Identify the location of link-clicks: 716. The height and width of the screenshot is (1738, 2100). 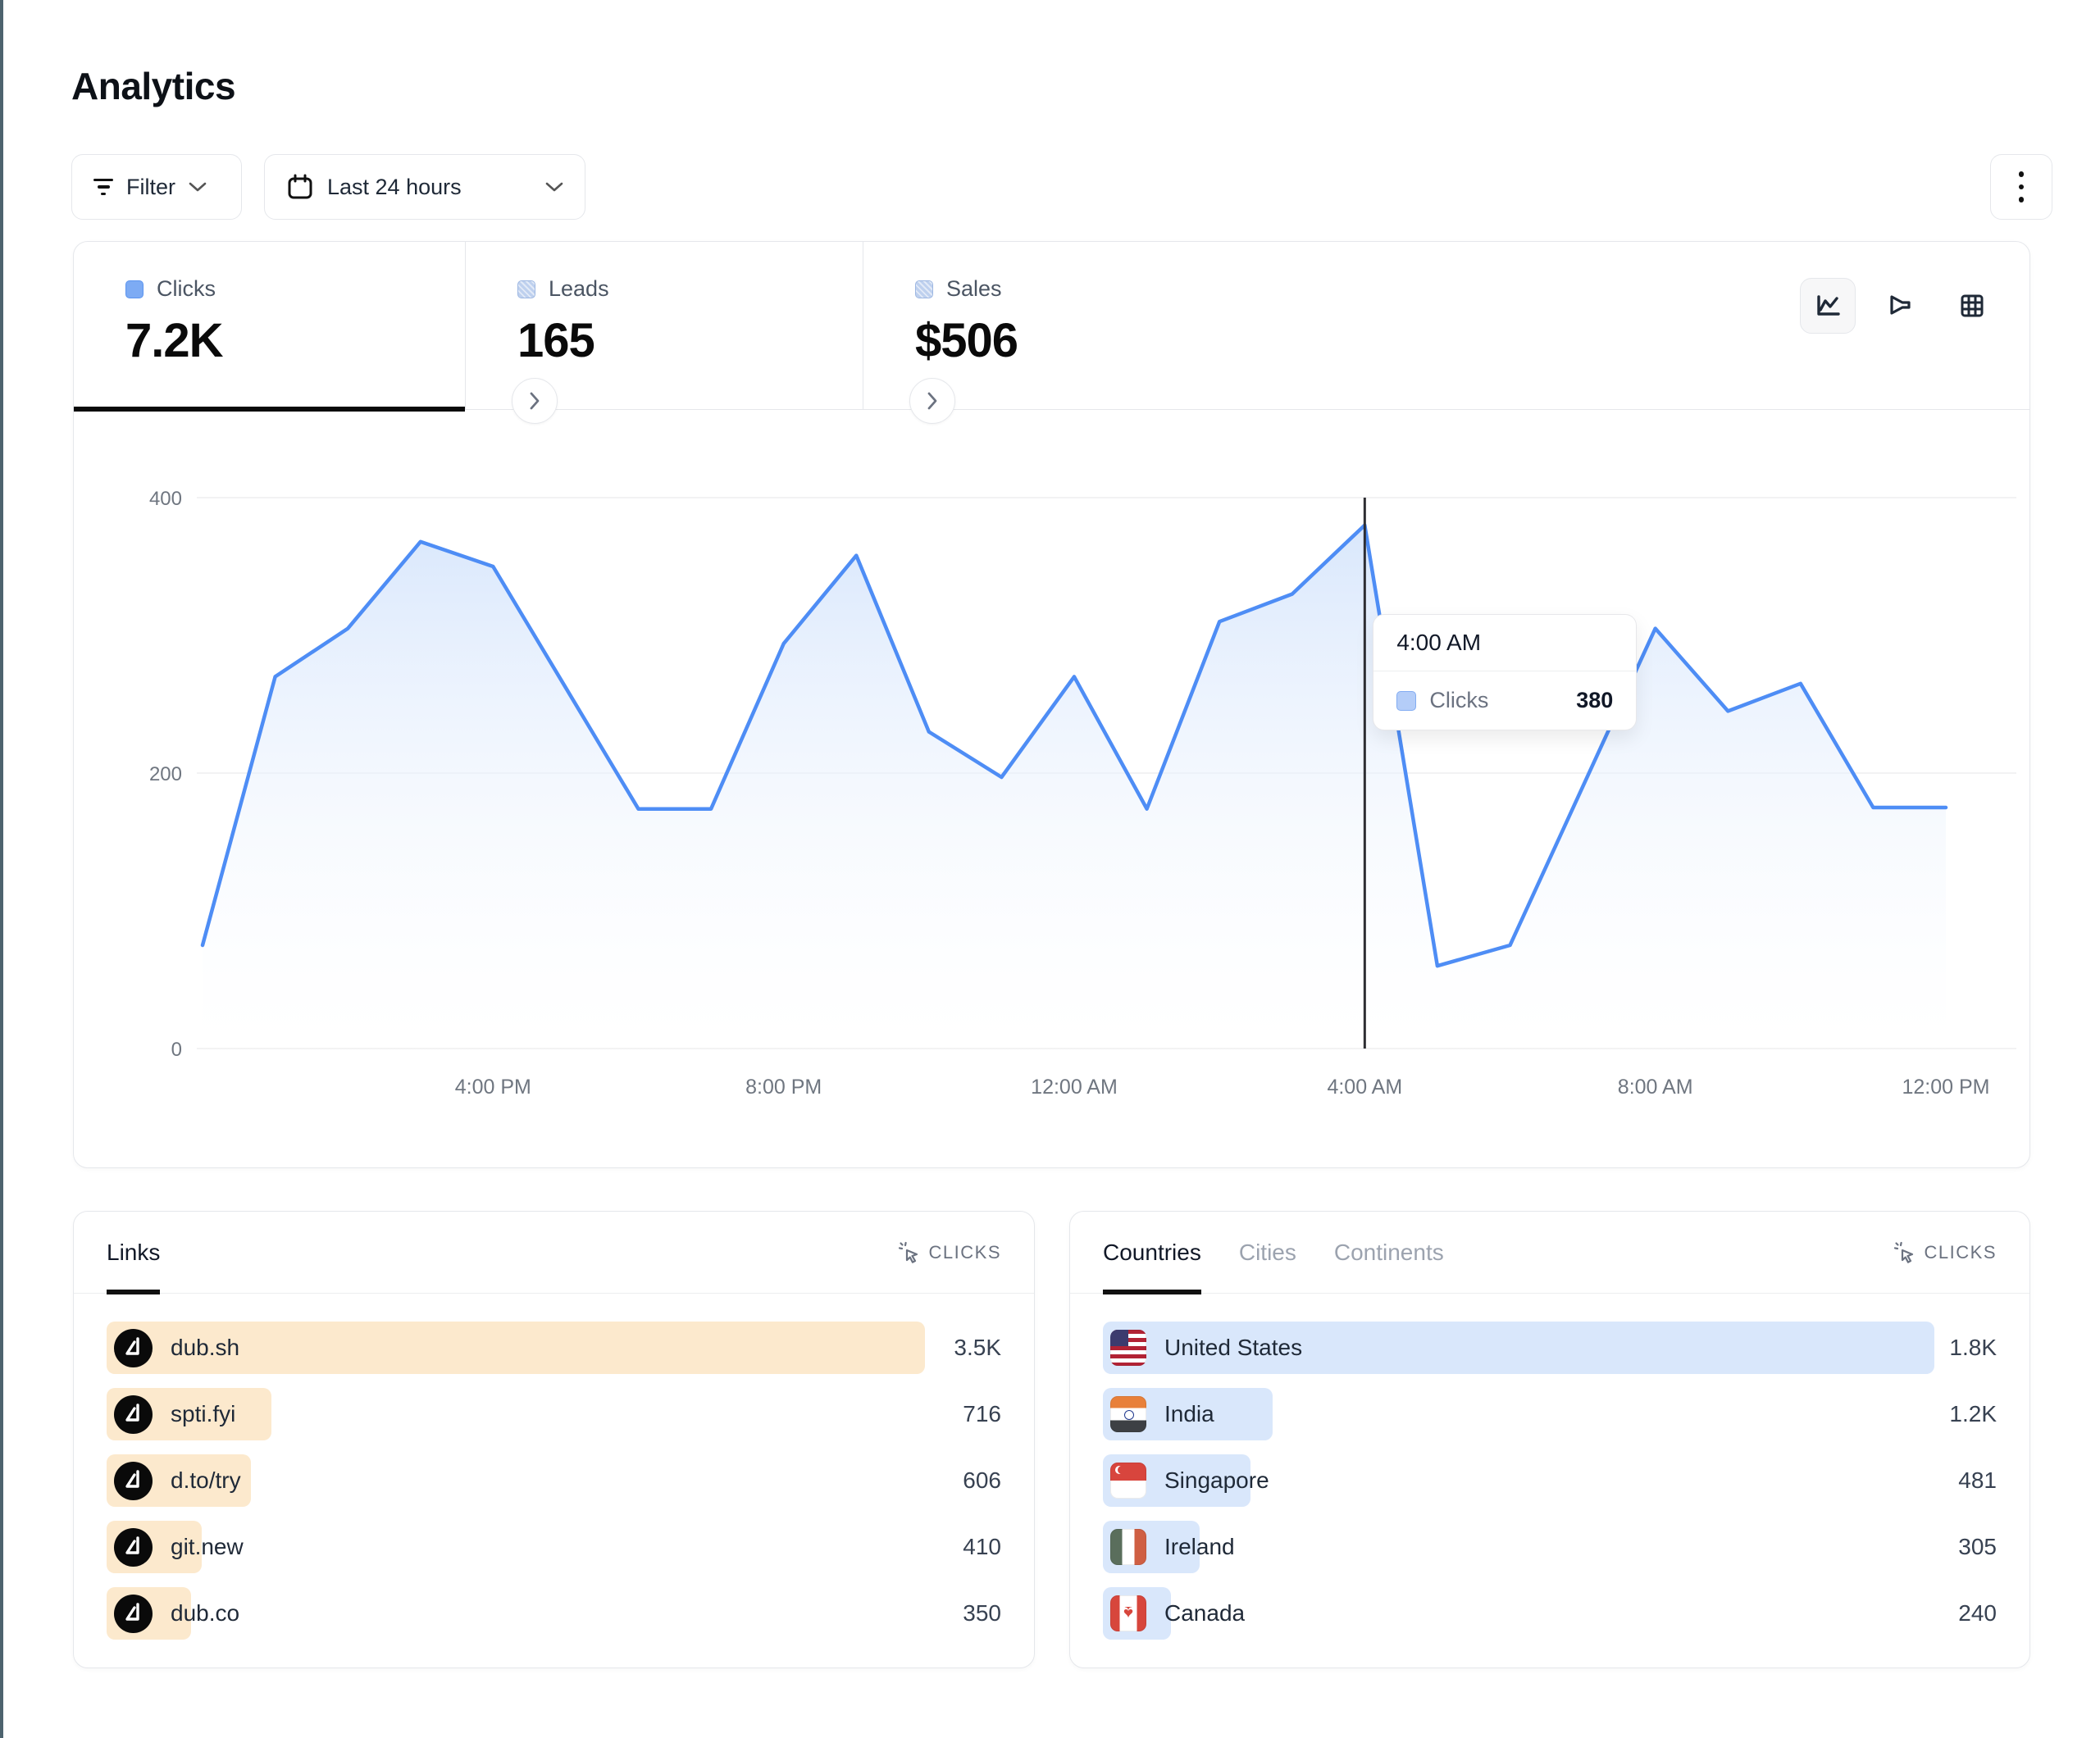
(982, 1413).